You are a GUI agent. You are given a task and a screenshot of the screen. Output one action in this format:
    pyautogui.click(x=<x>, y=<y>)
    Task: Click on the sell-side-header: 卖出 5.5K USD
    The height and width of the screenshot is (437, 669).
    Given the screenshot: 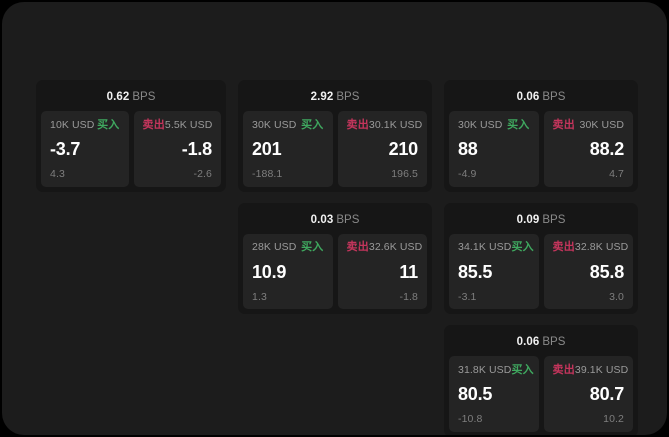 What is the action you would take?
    pyautogui.click(x=178, y=125)
    